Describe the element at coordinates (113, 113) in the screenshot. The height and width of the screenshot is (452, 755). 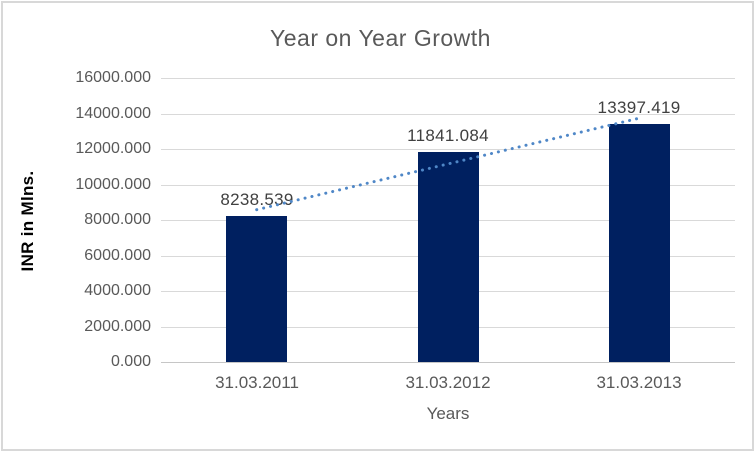
I see `y-tick-label: 14000.000` at that location.